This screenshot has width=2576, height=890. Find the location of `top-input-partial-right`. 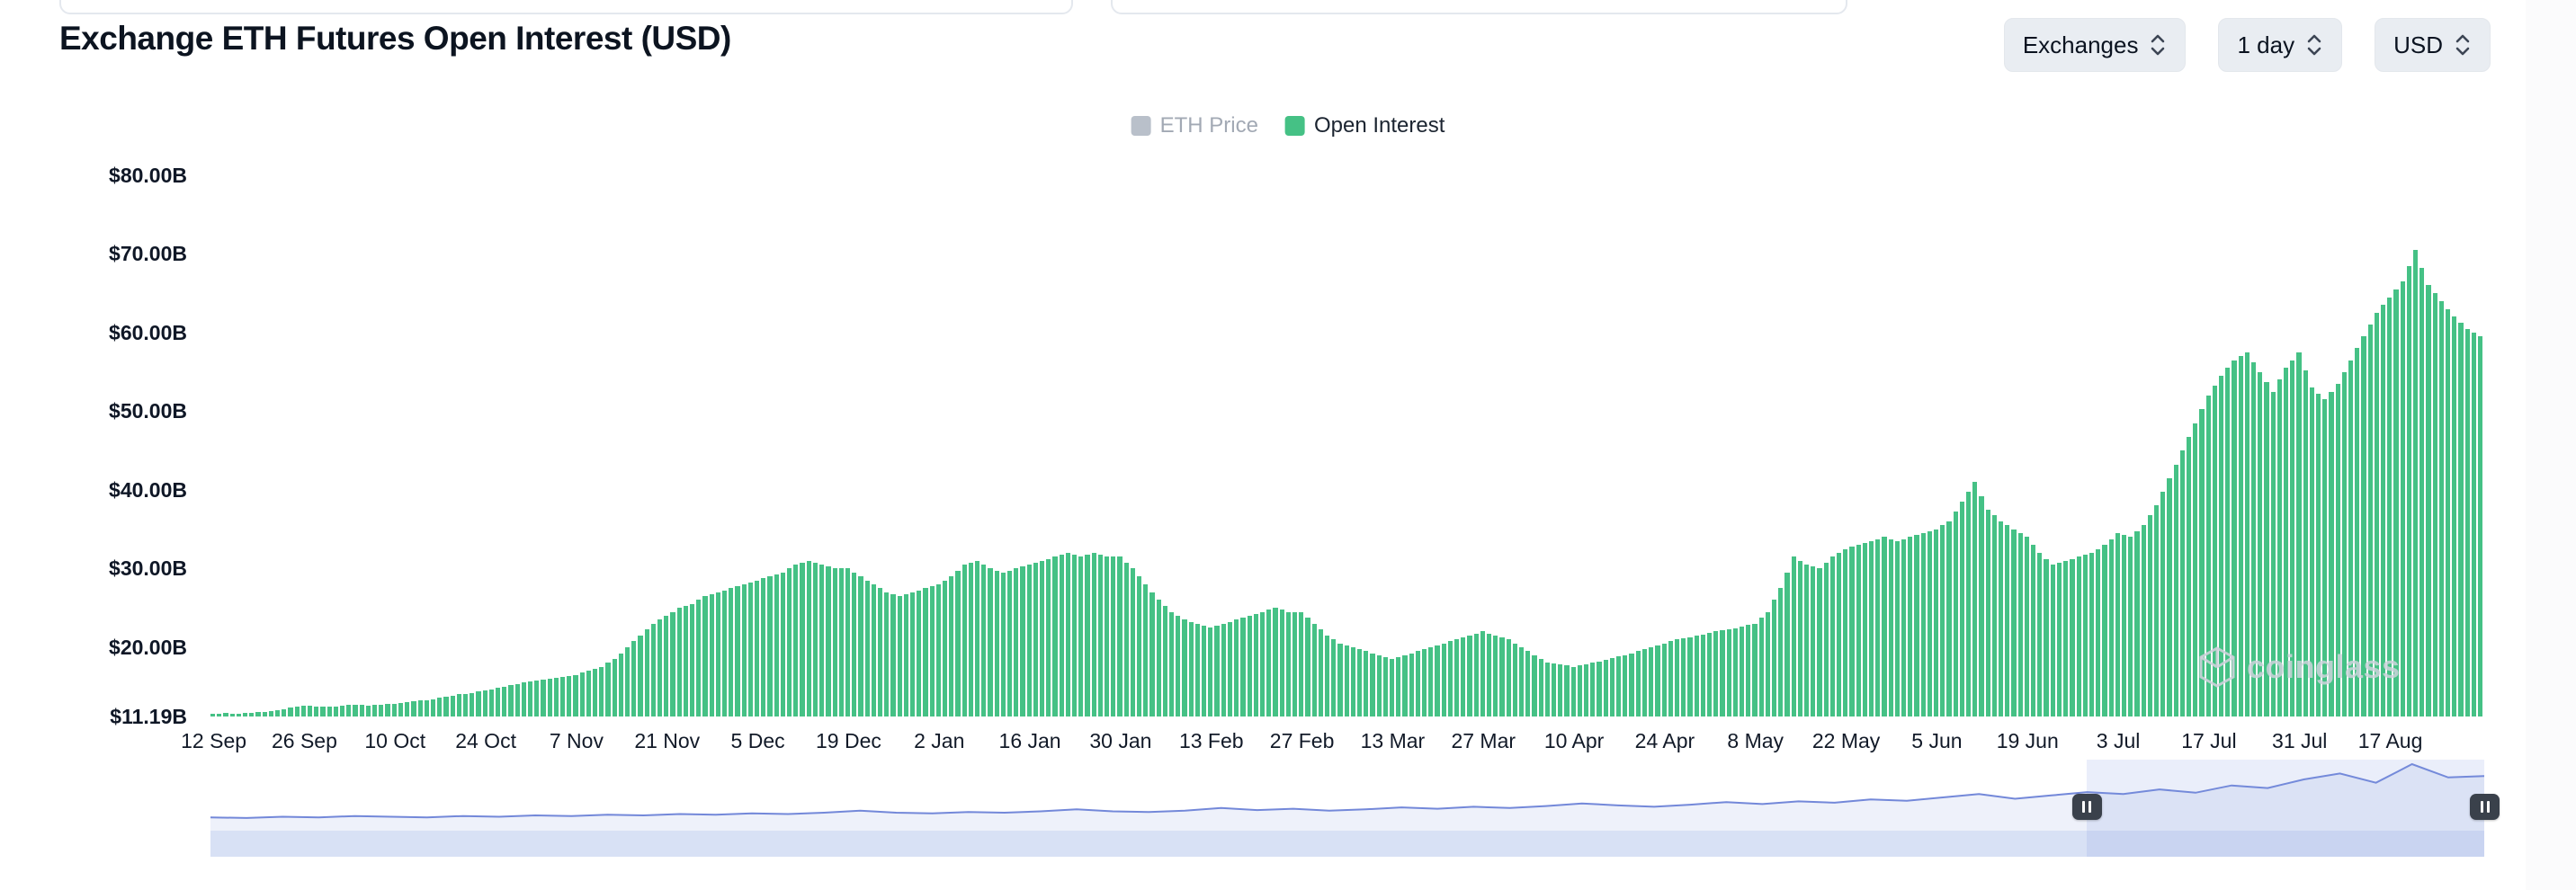

top-input-partial-right is located at coordinates (1479, 7).